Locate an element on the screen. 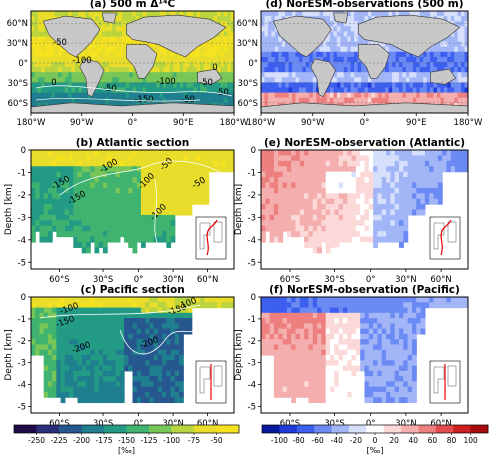 This screenshot has width=500, height=457. contour-label-a: 0 is located at coordinates (53, 83).